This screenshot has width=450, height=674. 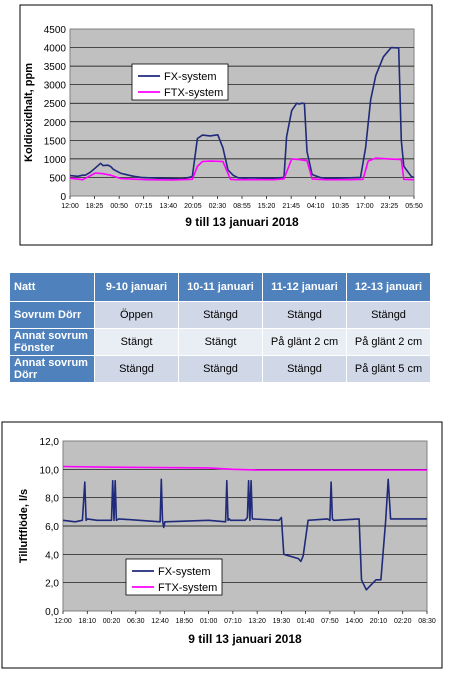 I want to click on x-tick-label: 20:05, so click(x=193, y=206).